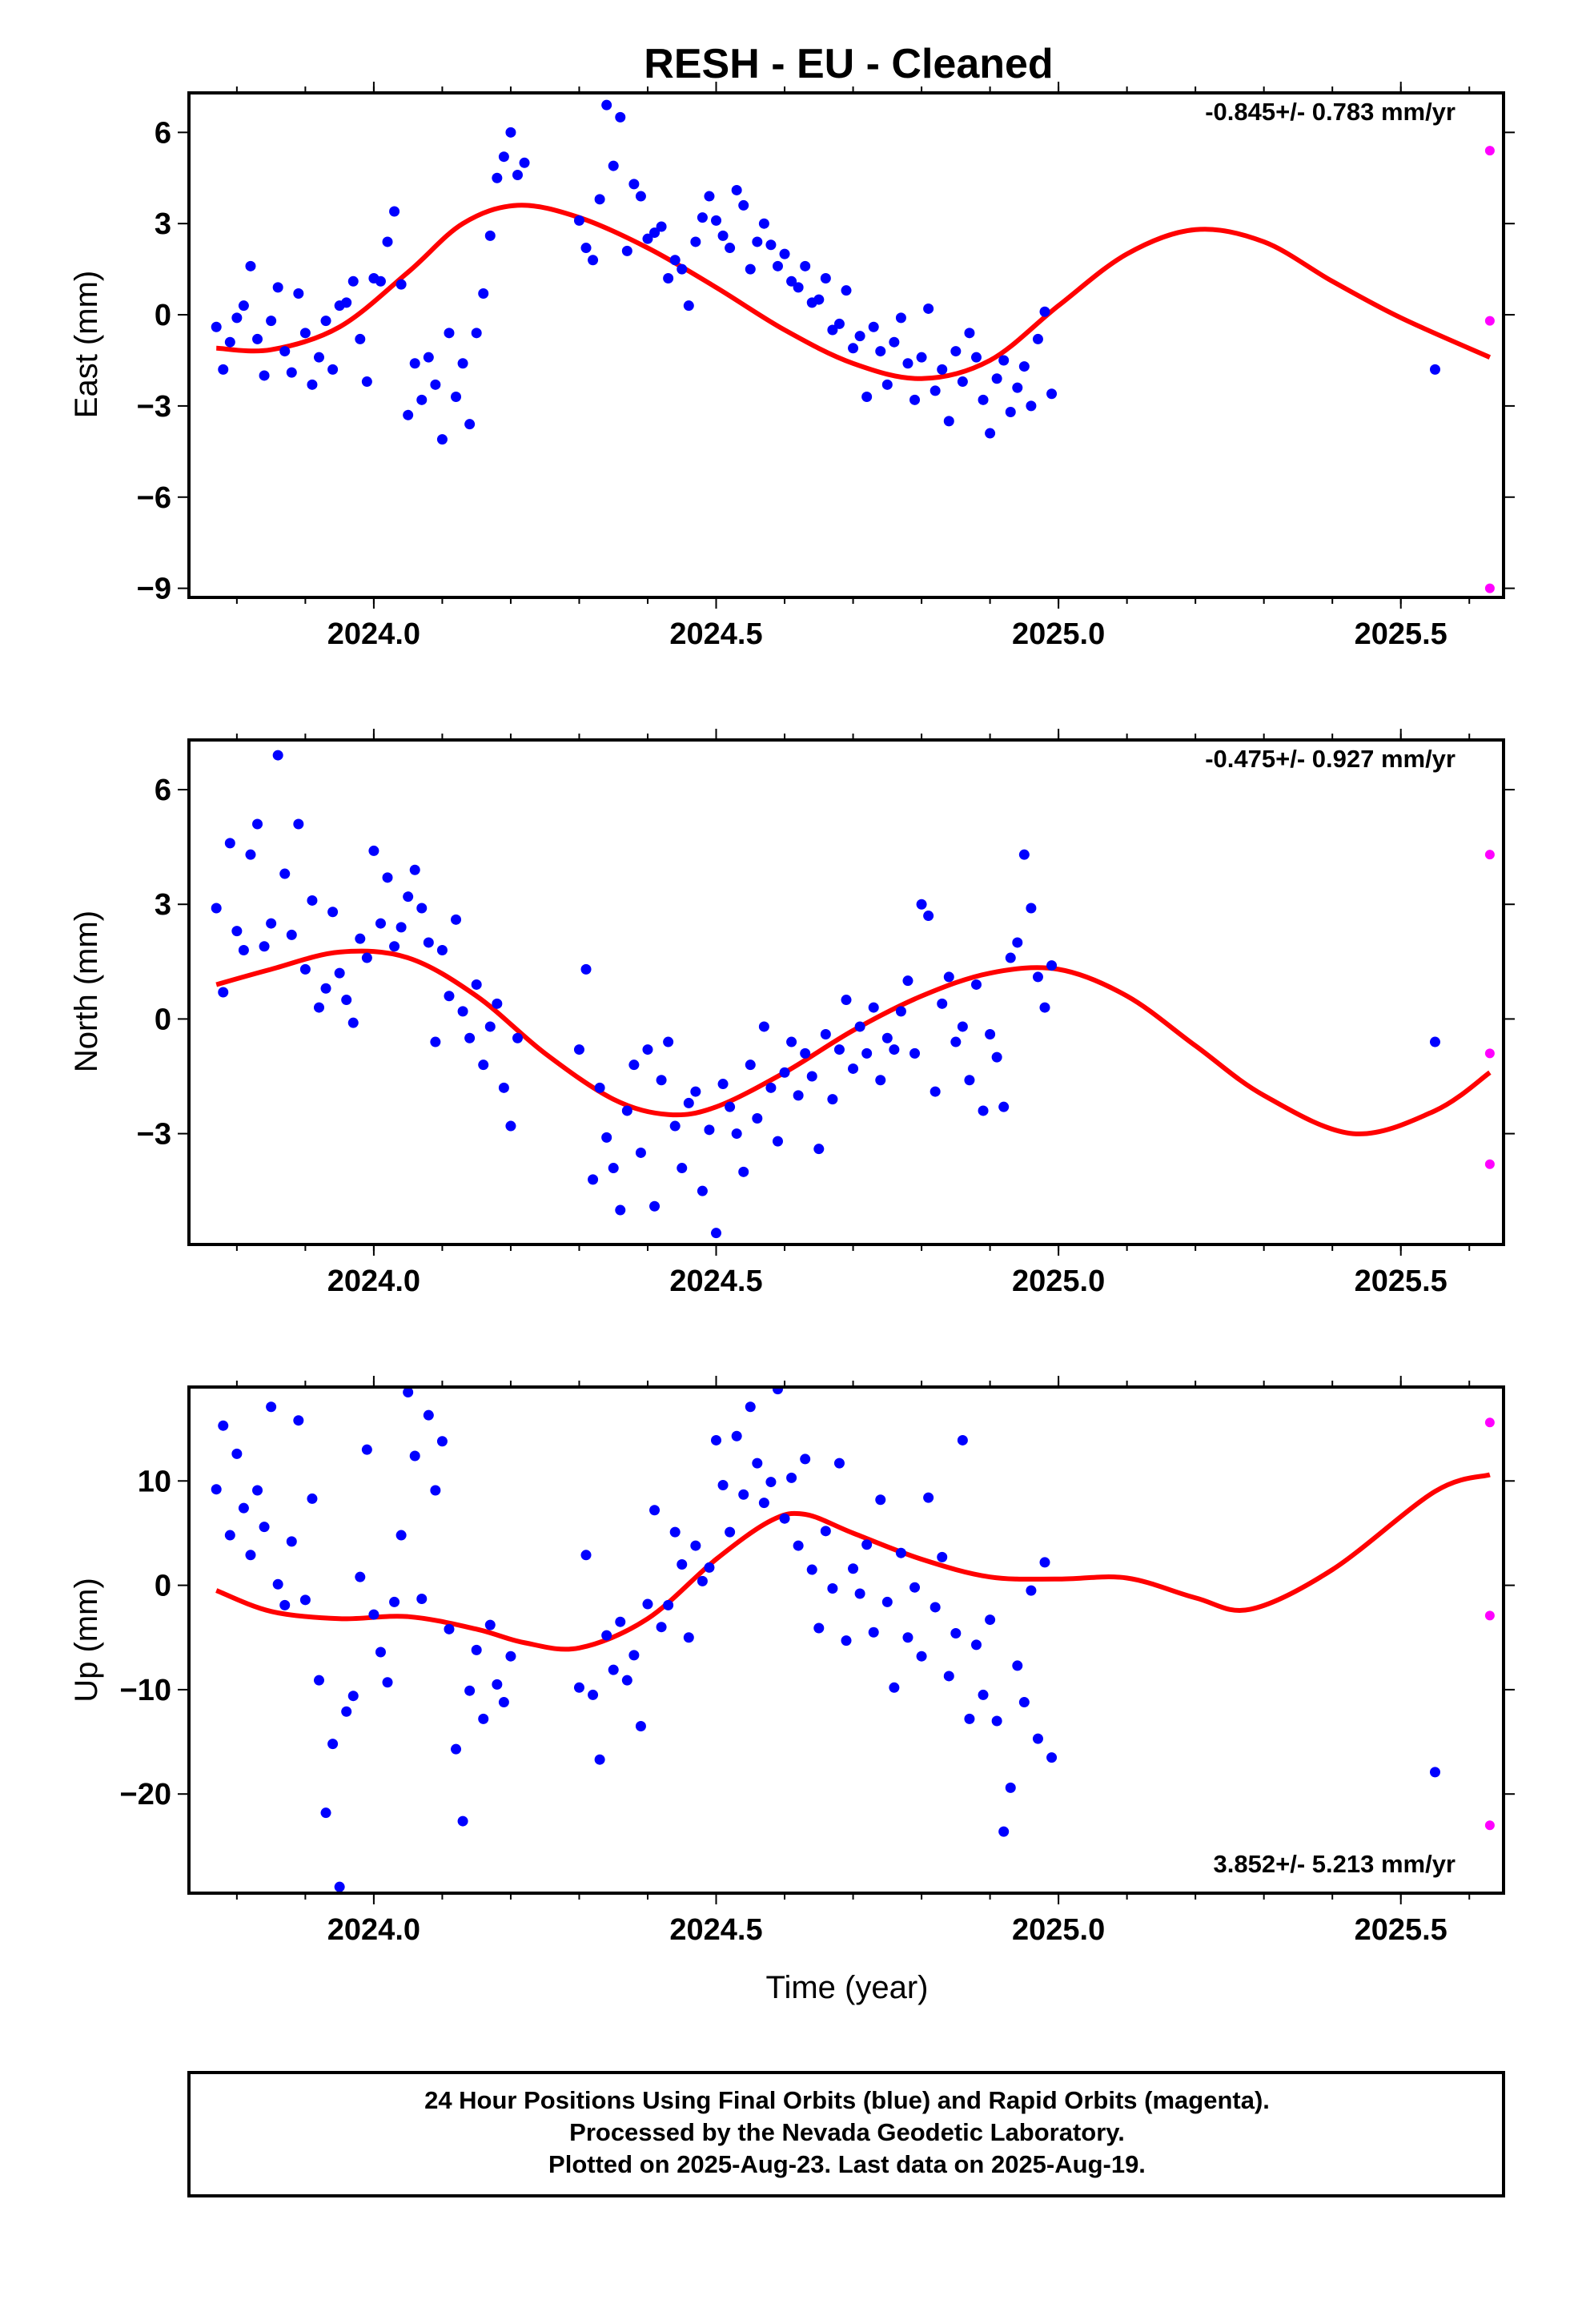 This screenshot has width=1582, height=2324. Describe the element at coordinates (163, 224) in the screenshot. I see `y-tick-label: 3` at that location.